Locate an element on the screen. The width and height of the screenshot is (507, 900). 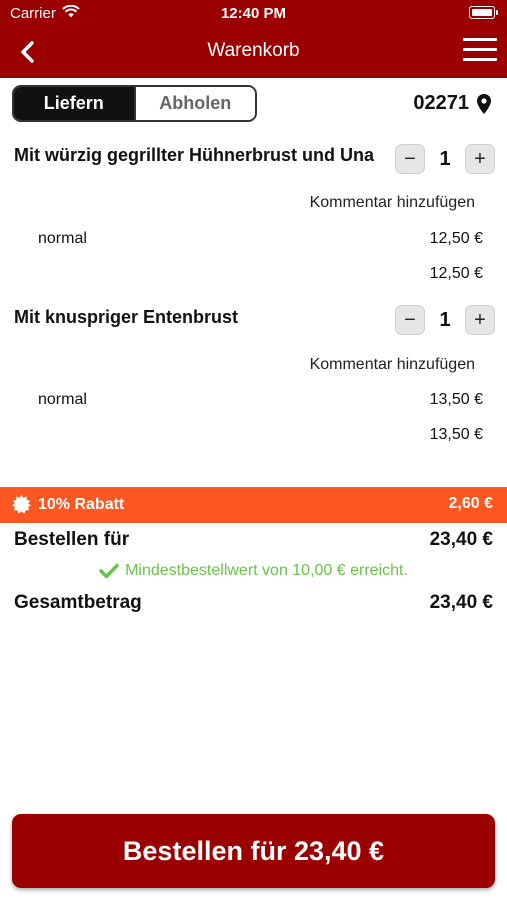
nav-bar: Warenkorb is located at coordinates (253, 52).